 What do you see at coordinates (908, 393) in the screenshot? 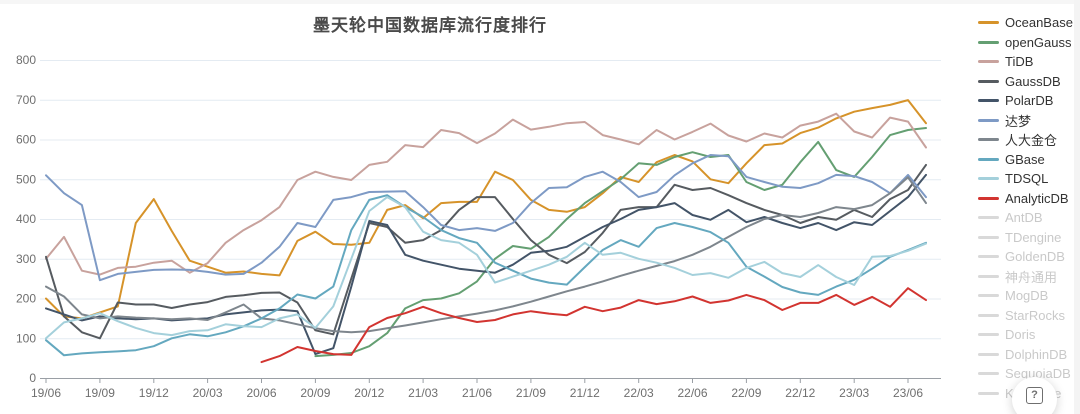
I see `x-axis-tick-label: 23/06` at bounding box center [908, 393].